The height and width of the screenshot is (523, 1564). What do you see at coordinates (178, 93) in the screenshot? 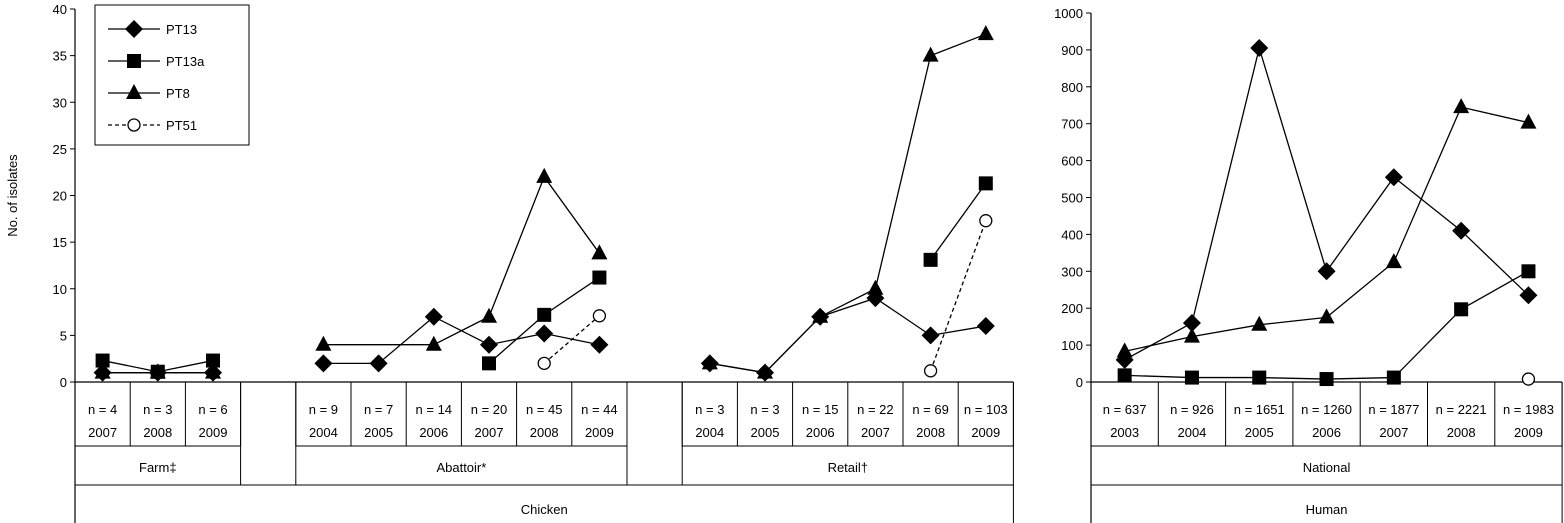
I see `legend-label: PT8` at bounding box center [178, 93].